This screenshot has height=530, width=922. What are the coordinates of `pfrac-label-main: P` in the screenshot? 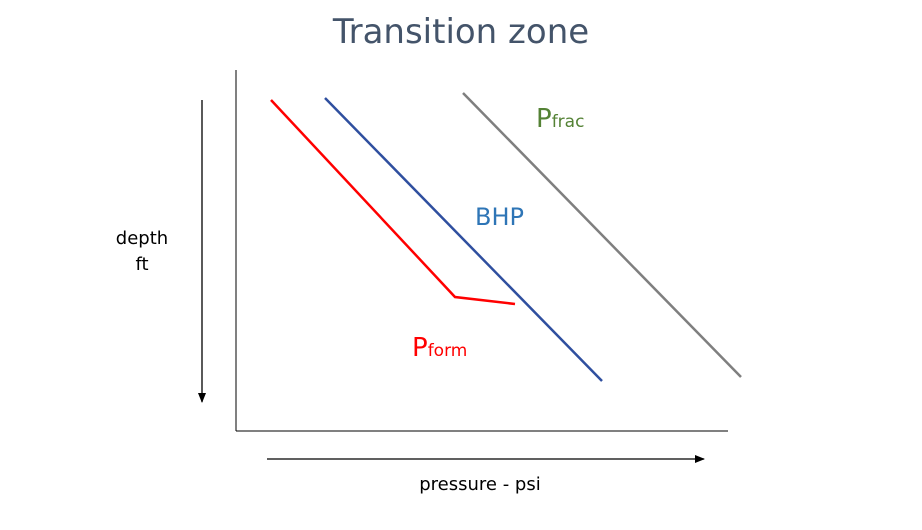 It's located at (544, 119).